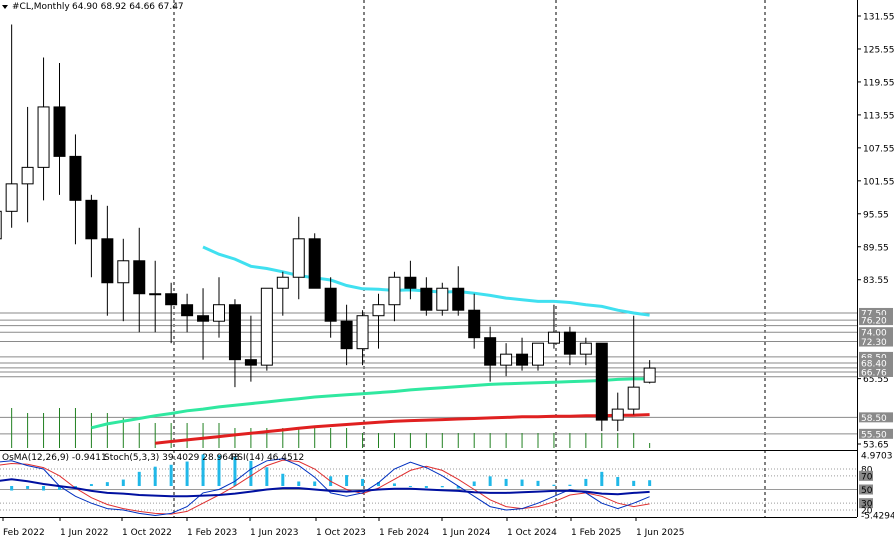 This screenshot has width=894, height=540. What do you see at coordinates (402, 429) in the screenshot?
I see `ema-long-line` at bounding box center [402, 429].